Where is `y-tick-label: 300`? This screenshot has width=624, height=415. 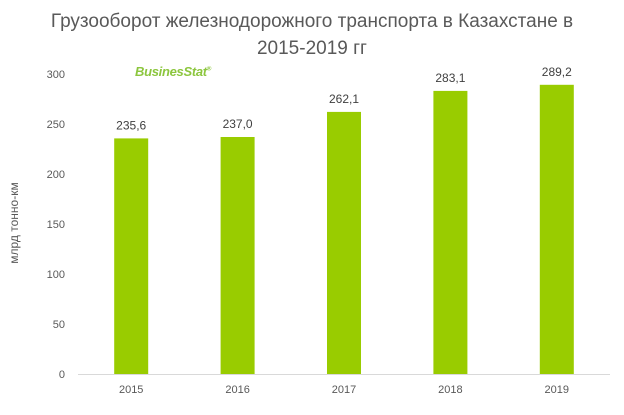 y-tick-label: 300 is located at coordinates (56, 75).